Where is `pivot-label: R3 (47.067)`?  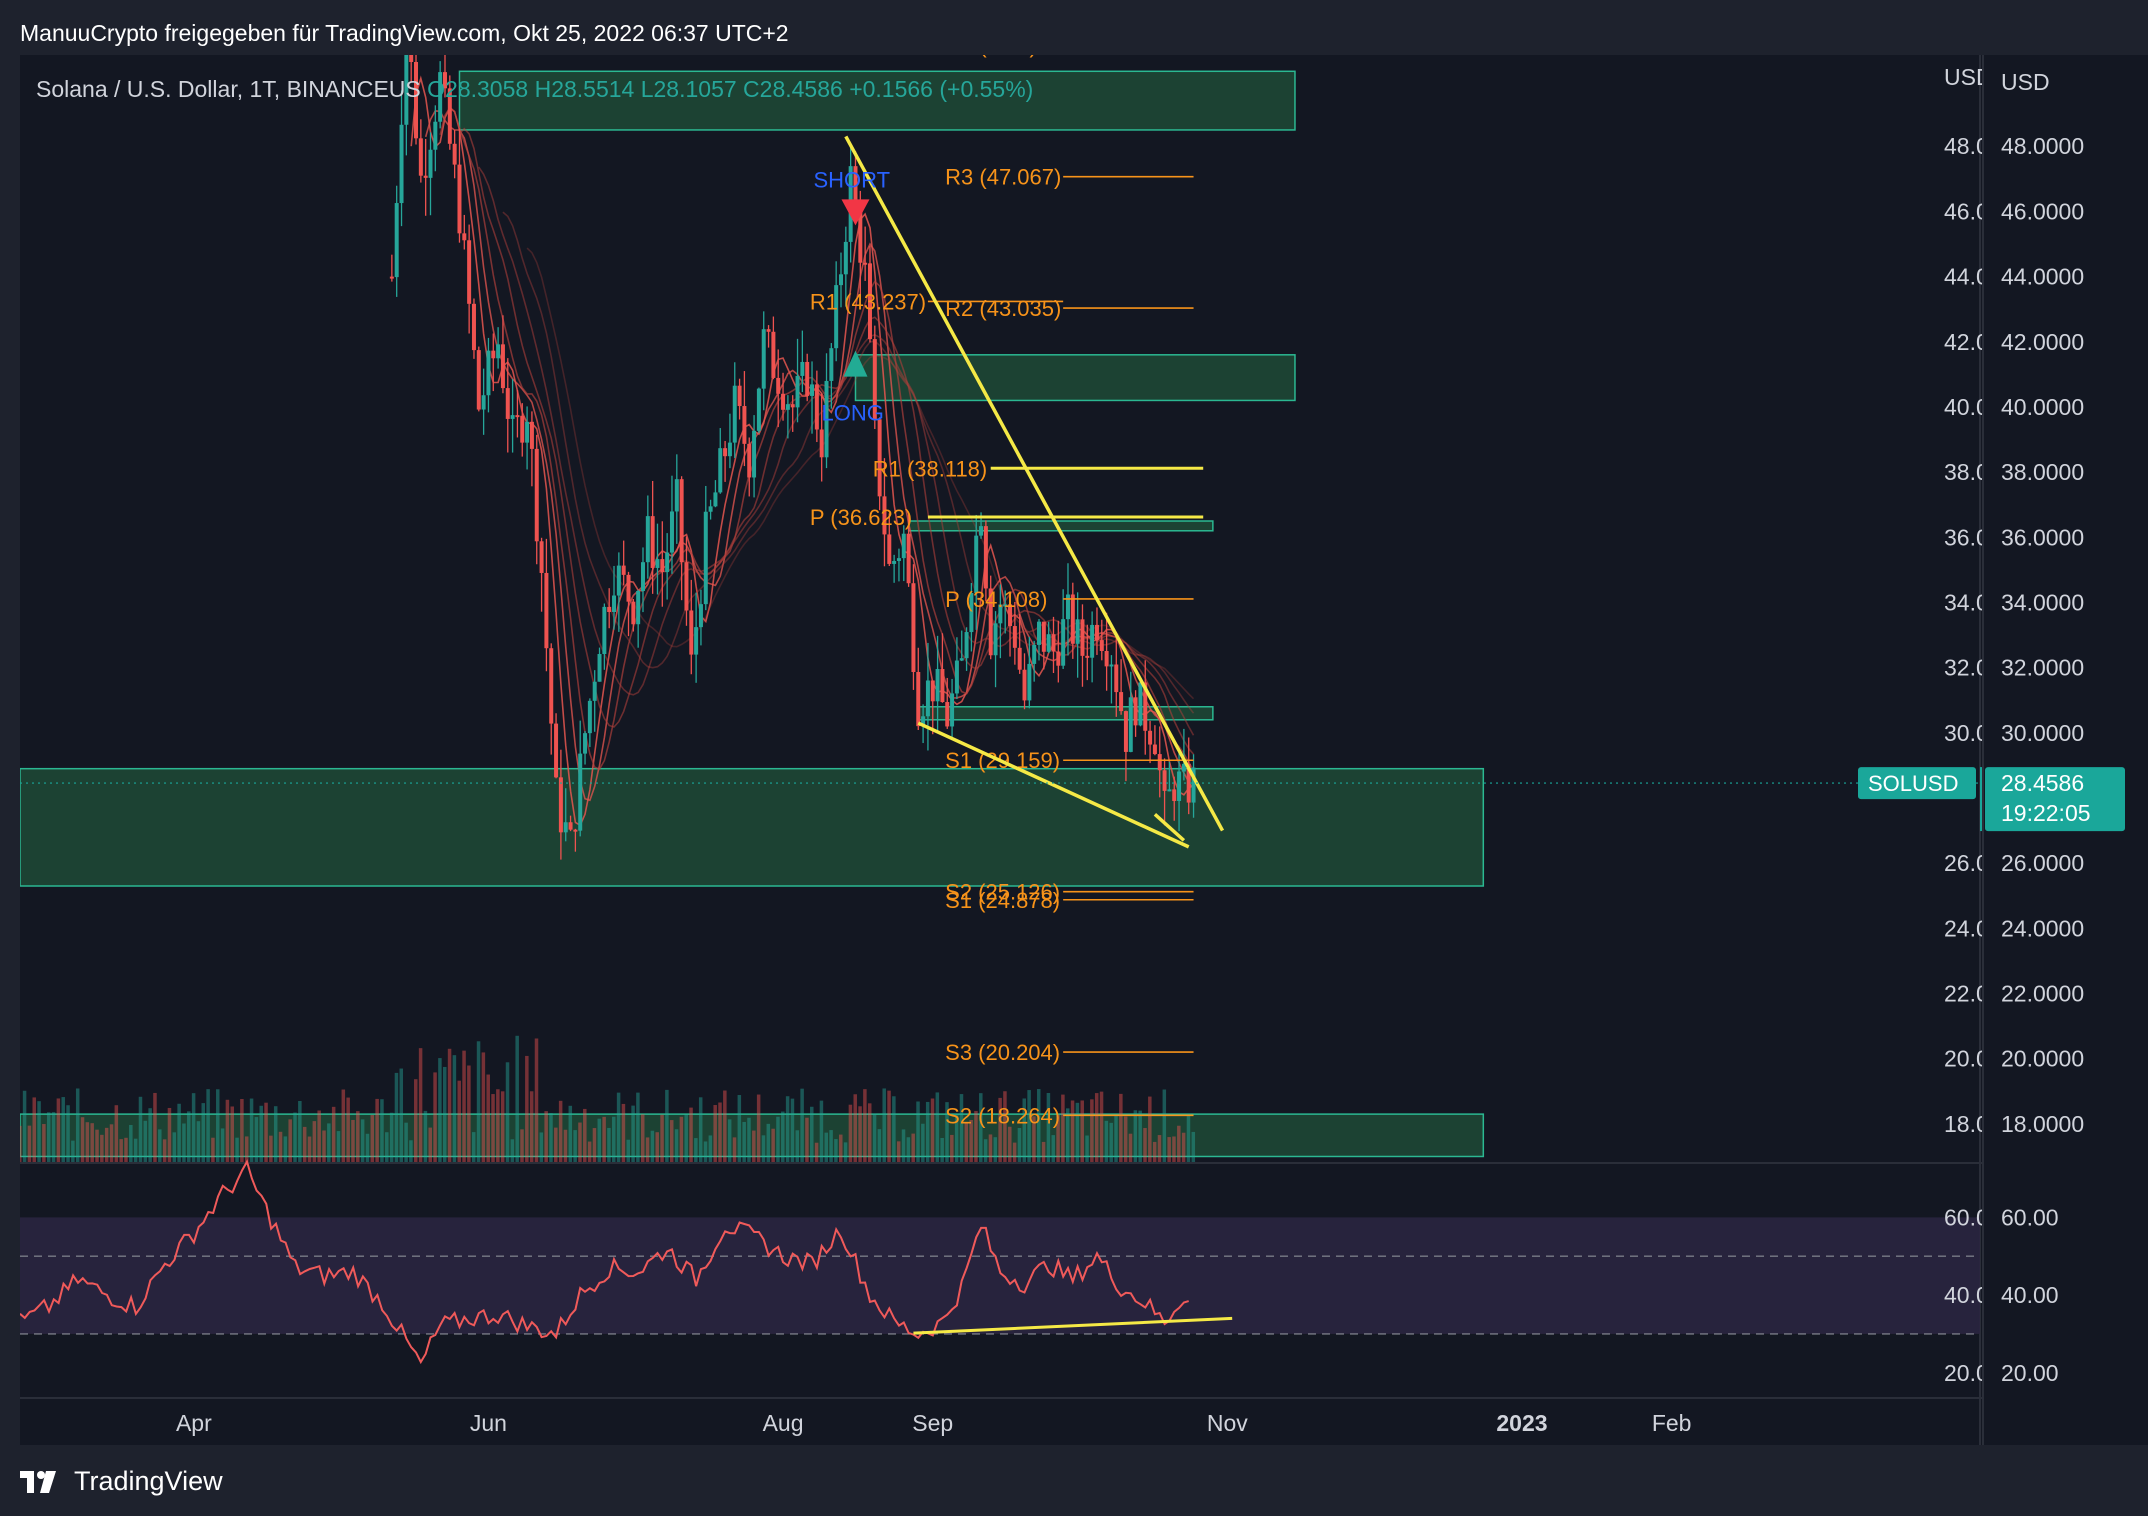 pivot-label: R3 (47.067) is located at coordinates (1003, 177).